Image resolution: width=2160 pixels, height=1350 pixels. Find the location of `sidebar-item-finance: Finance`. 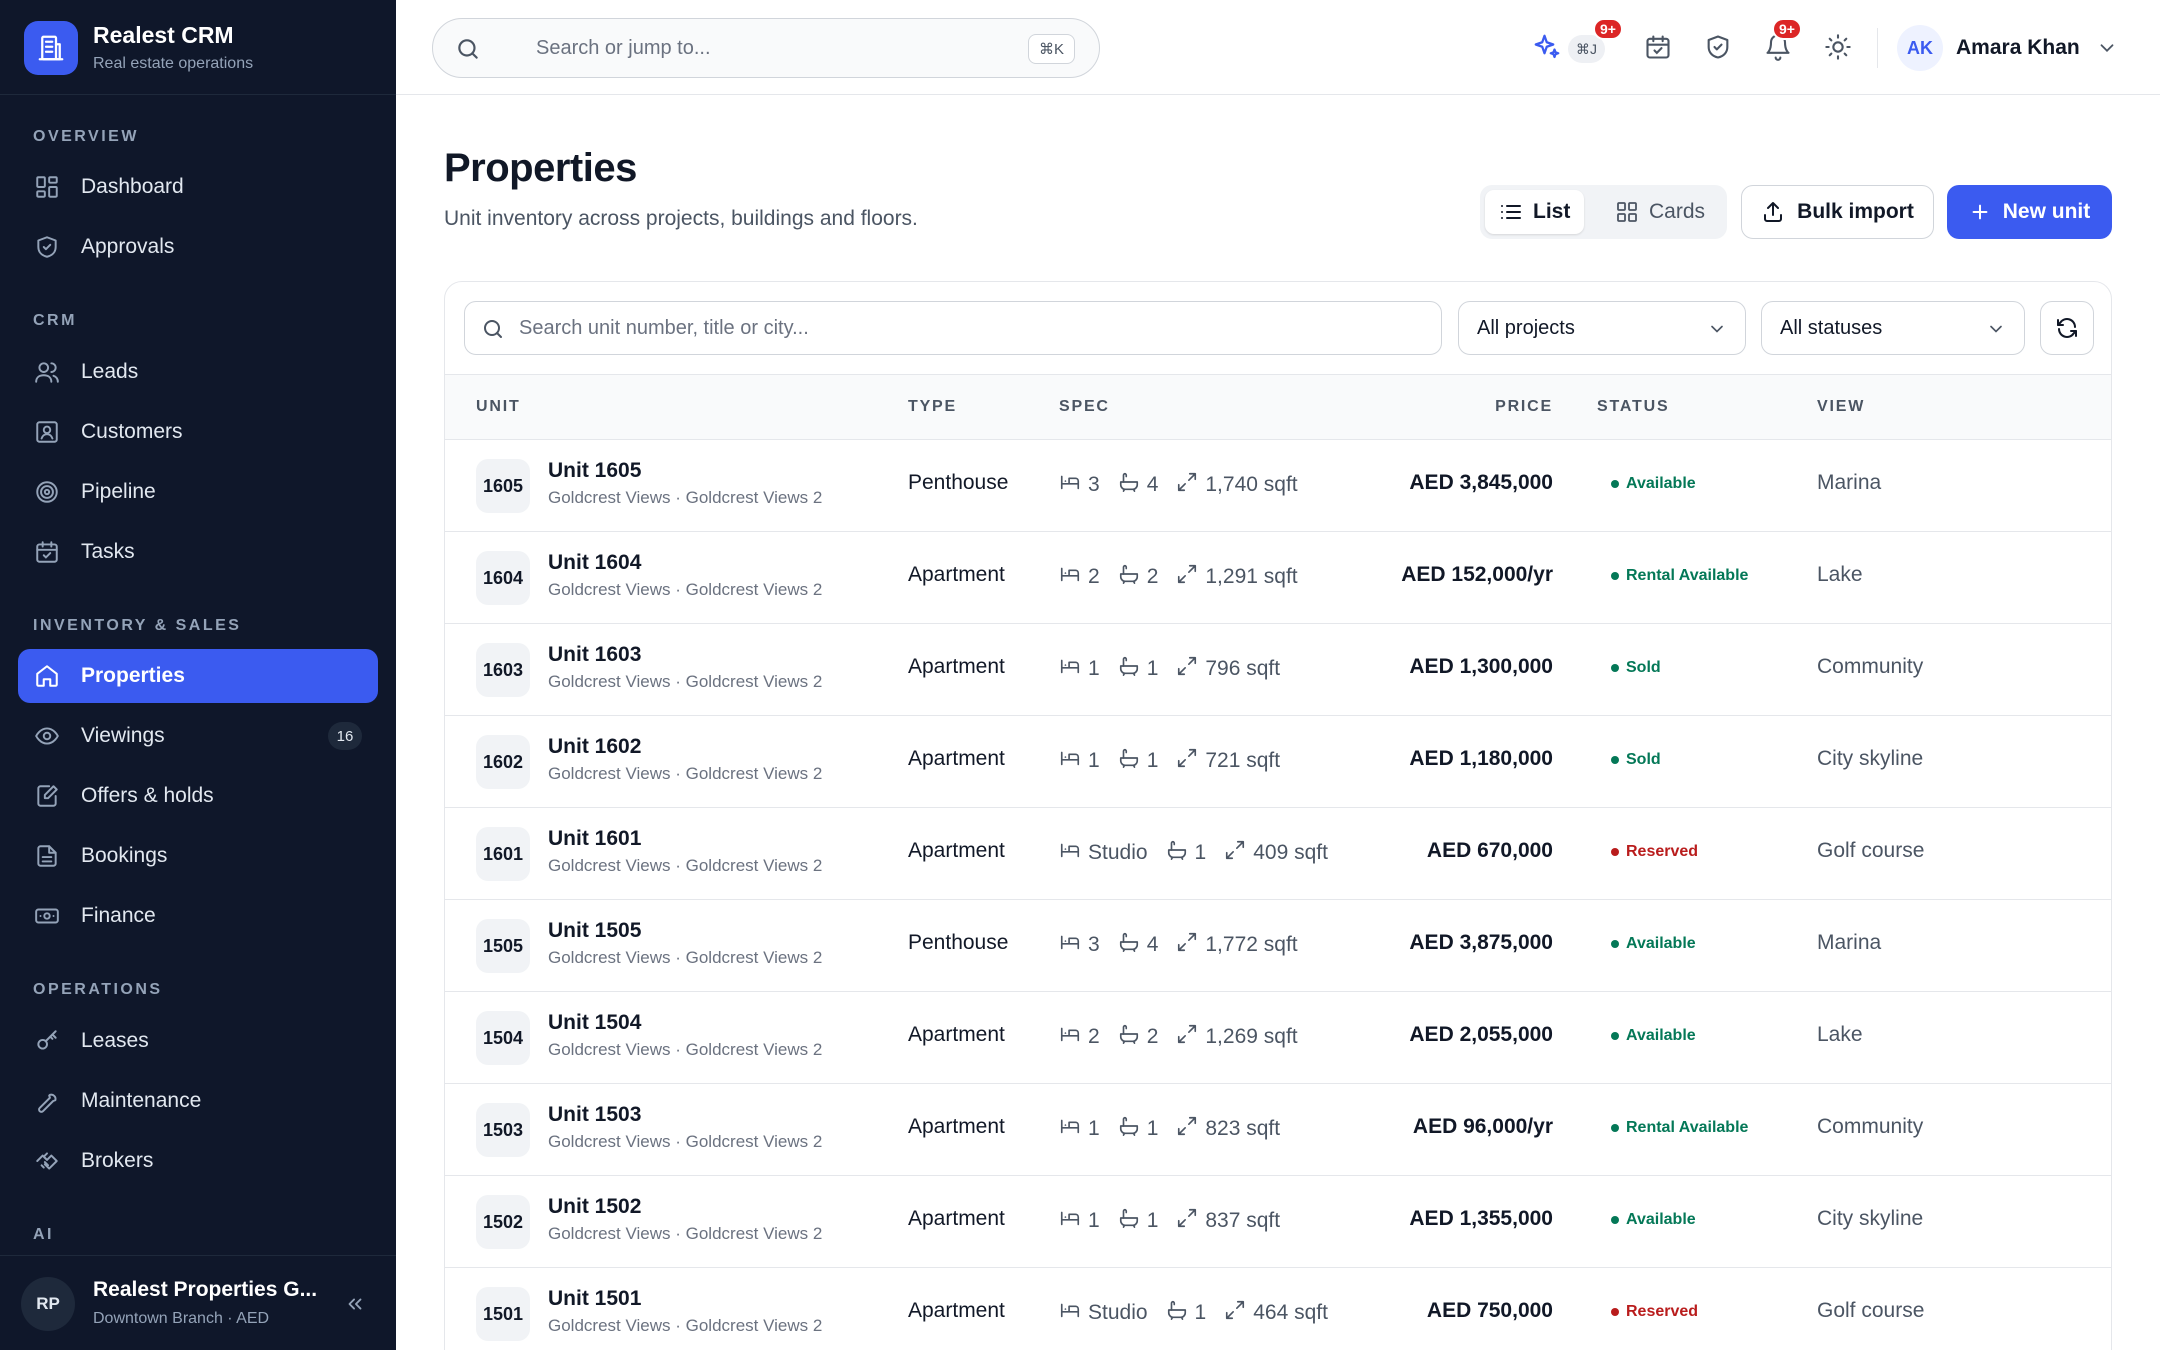

sidebar-item-finance: Finance is located at coordinates (198, 916).